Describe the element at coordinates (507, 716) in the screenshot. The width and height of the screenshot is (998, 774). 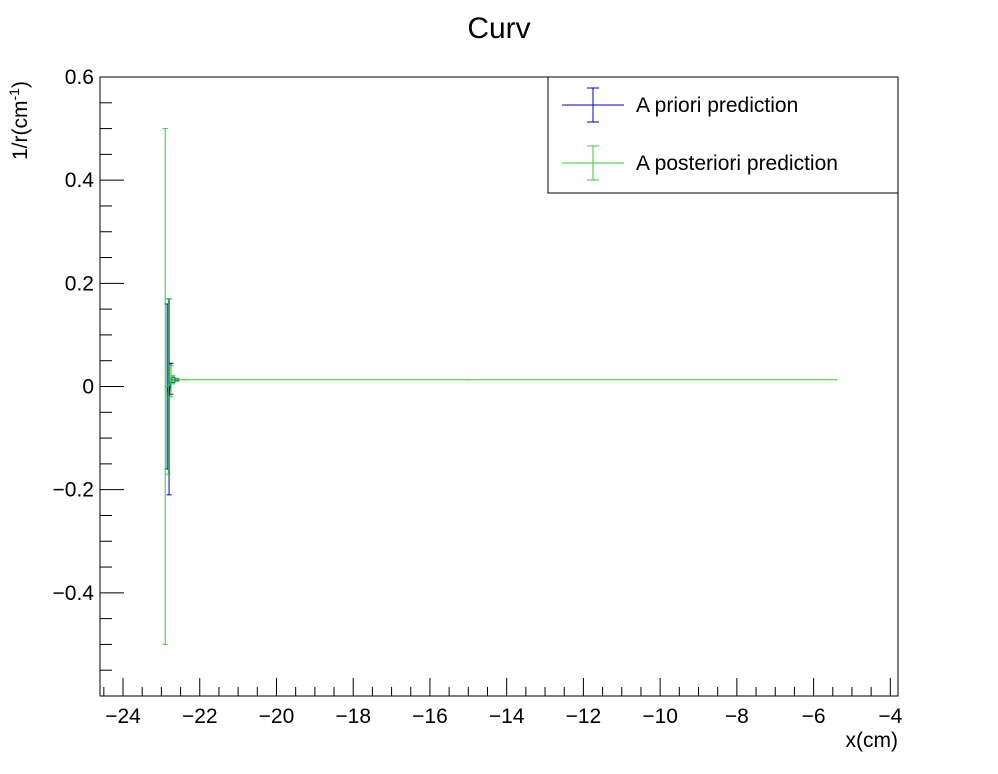
I see `x-tick-label: −14` at that location.